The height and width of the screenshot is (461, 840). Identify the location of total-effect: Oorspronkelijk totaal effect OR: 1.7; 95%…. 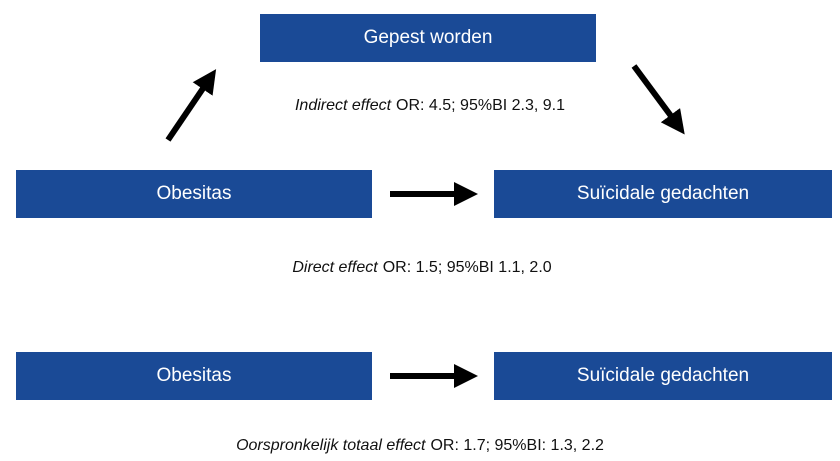
(420, 445).